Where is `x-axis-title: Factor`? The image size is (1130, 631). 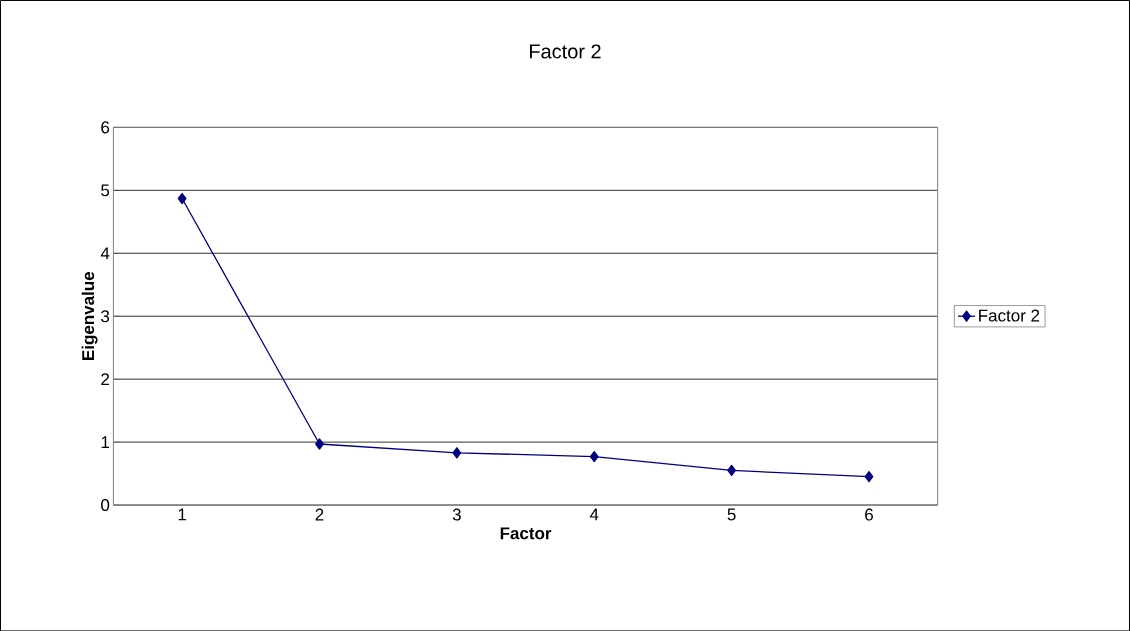
x-axis-title: Factor is located at coordinates (526, 533).